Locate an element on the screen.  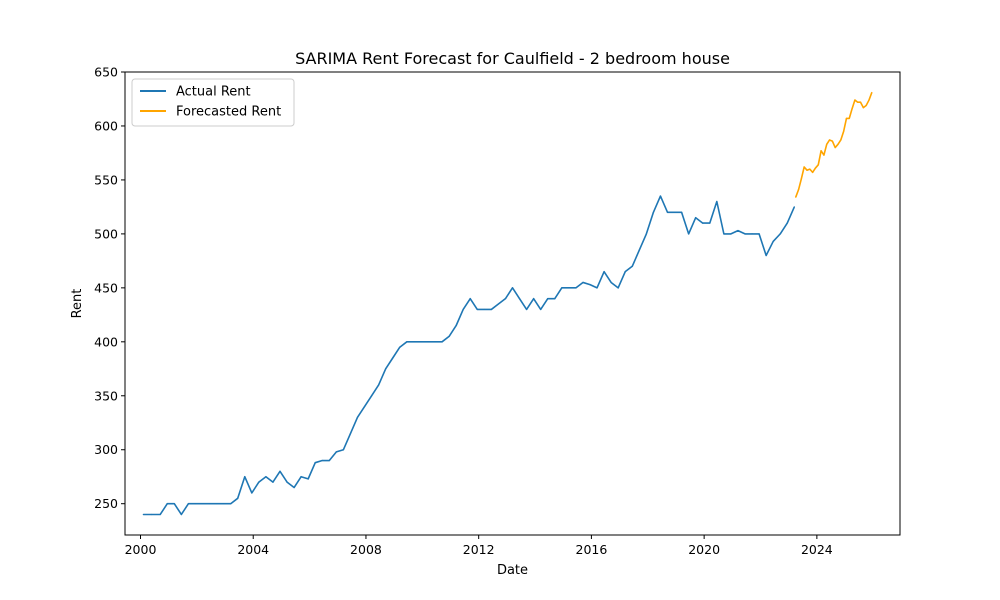
legend-box is located at coordinates (213, 102).